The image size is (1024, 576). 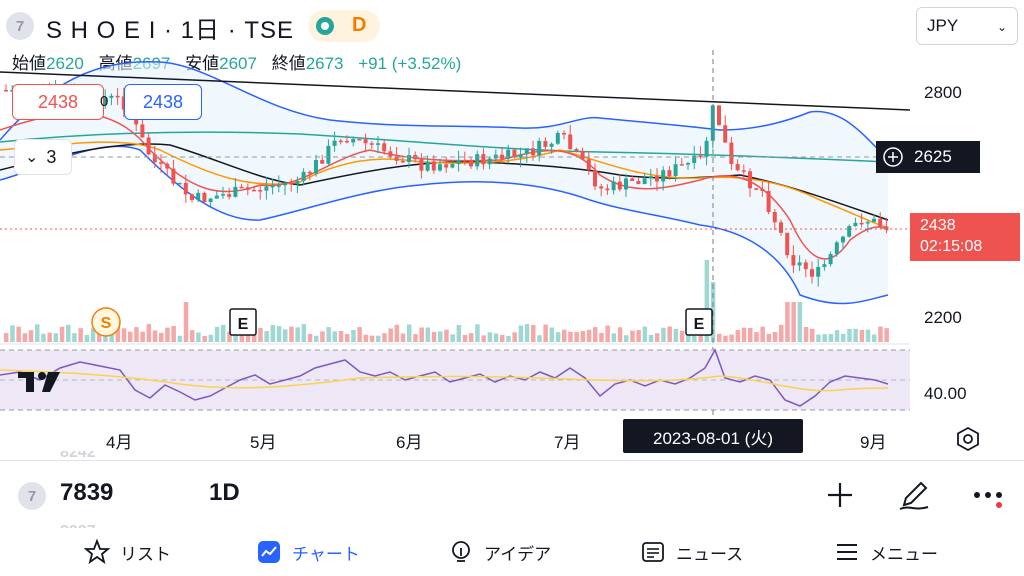 What do you see at coordinates (988, 495) in the screenshot?
I see `more-options-icon` at bounding box center [988, 495].